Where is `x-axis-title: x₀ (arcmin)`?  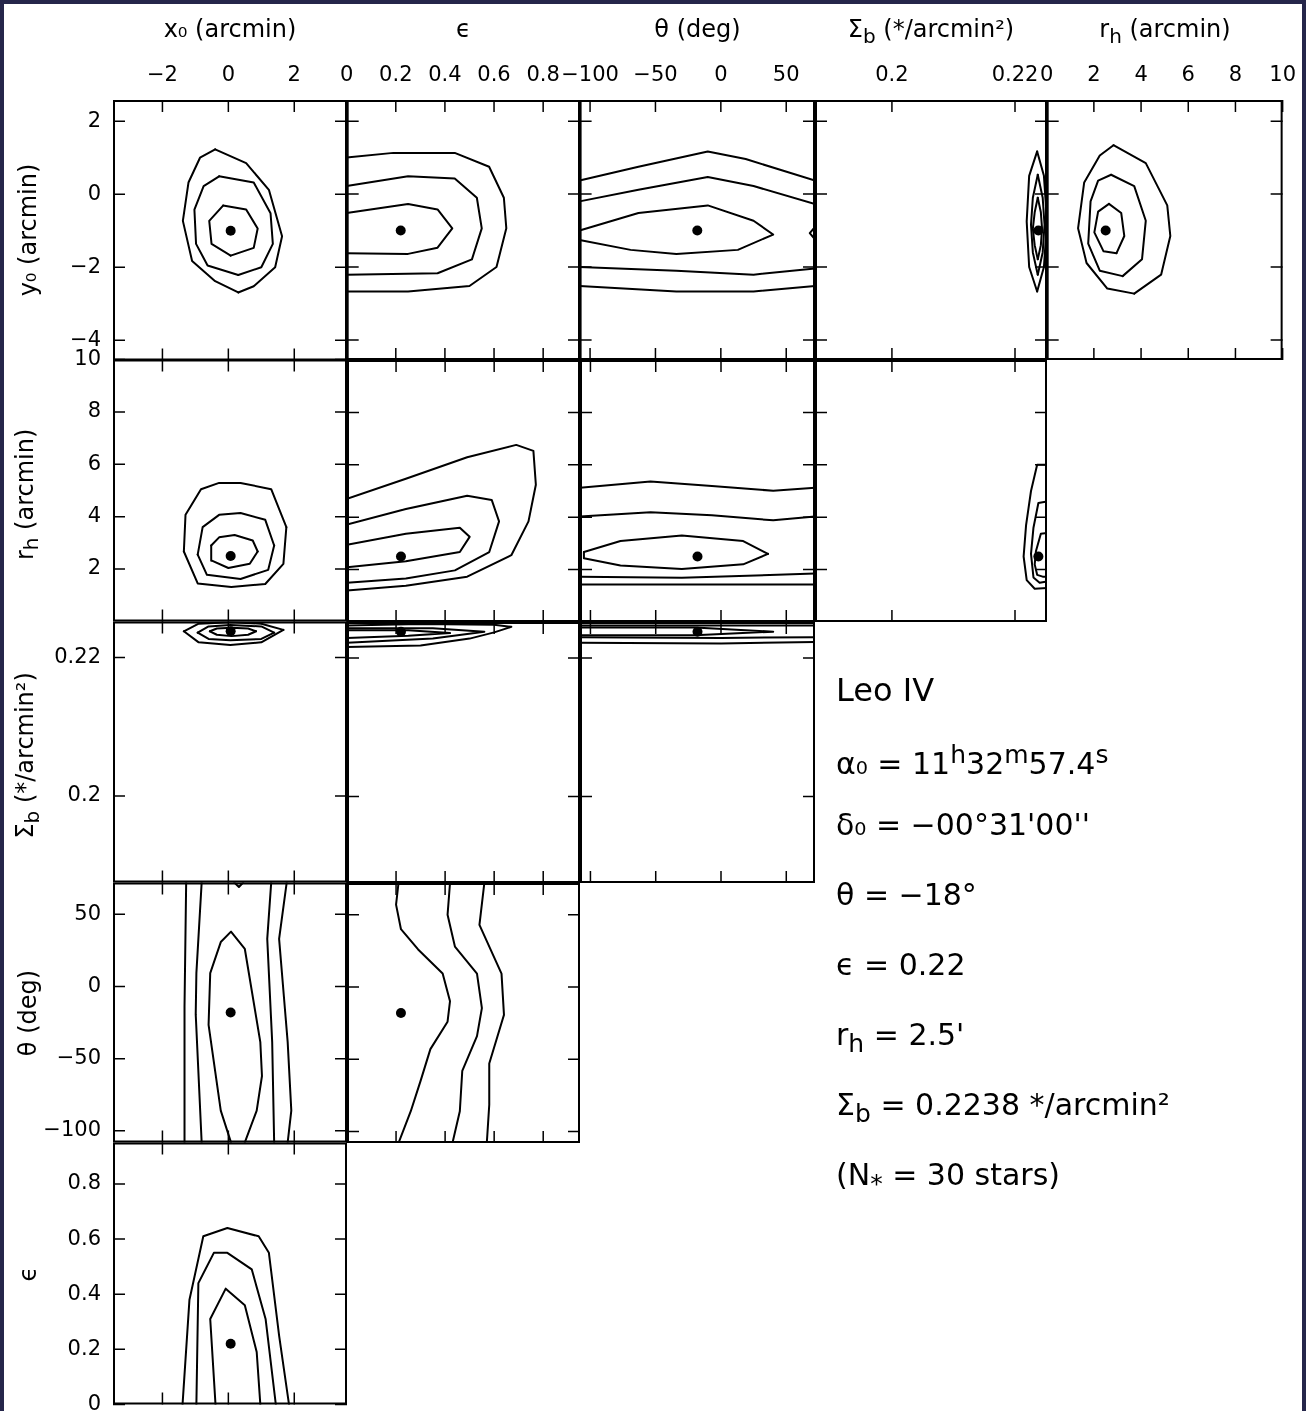 x-axis-title: x₀ (arcmin) is located at coordinates (230, 29).